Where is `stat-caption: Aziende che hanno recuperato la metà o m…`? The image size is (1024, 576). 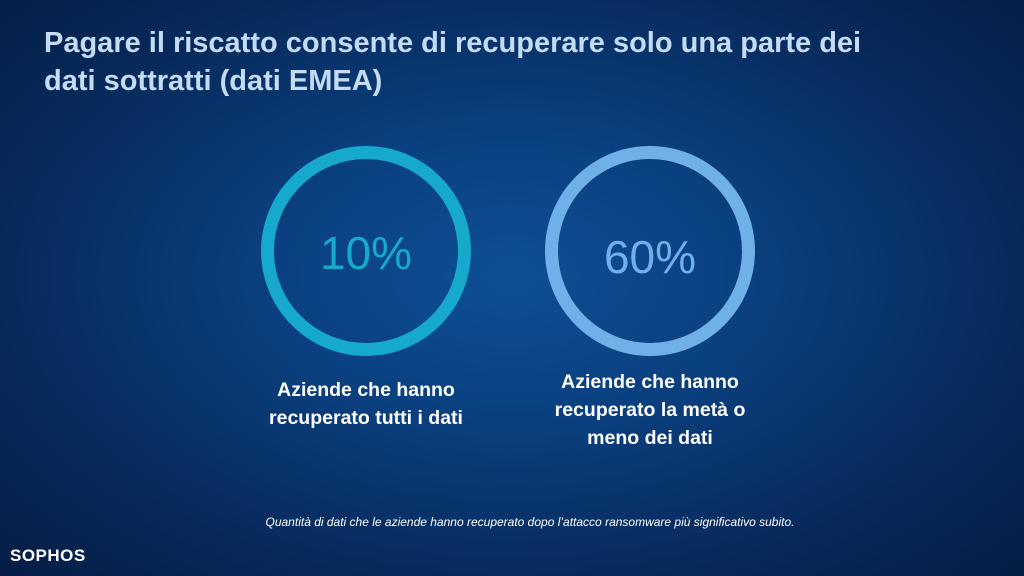 stat-caption: Aziende che hanno recuperato la metà o m… is located at coordinates (650, 410).